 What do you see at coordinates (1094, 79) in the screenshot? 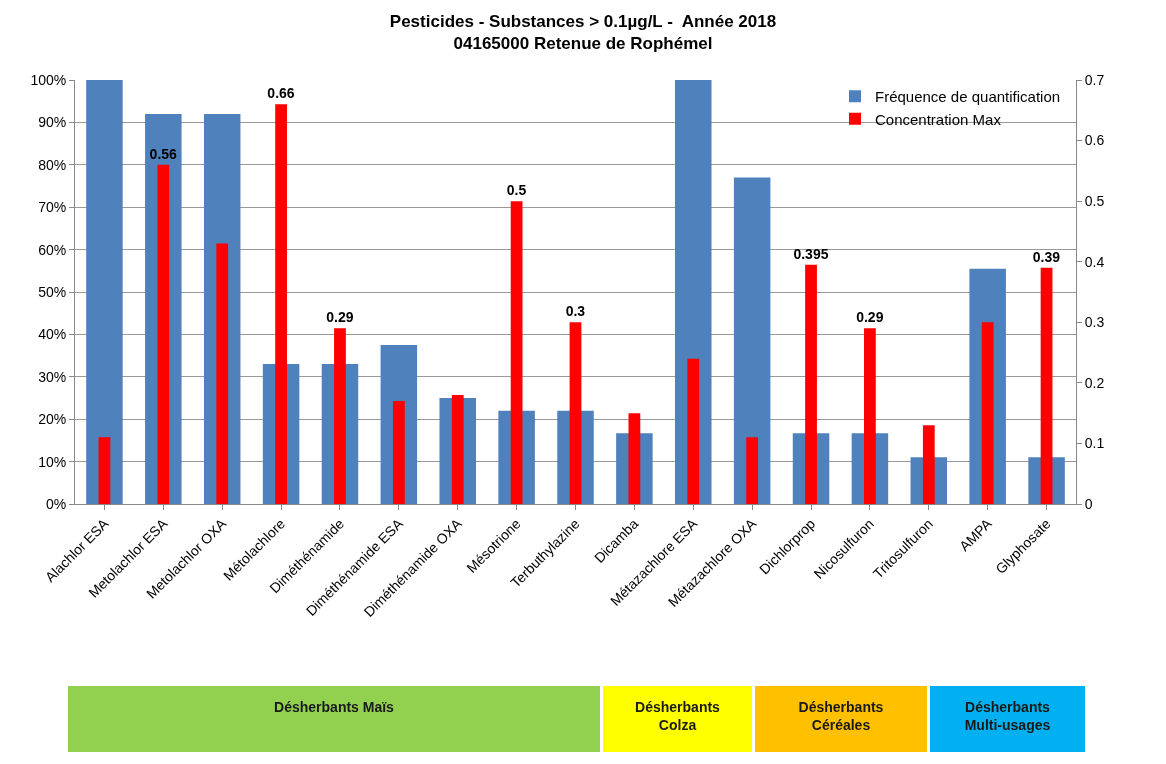
I see `y2-tick-label: 0.7` at bounding box center [1094, 79].